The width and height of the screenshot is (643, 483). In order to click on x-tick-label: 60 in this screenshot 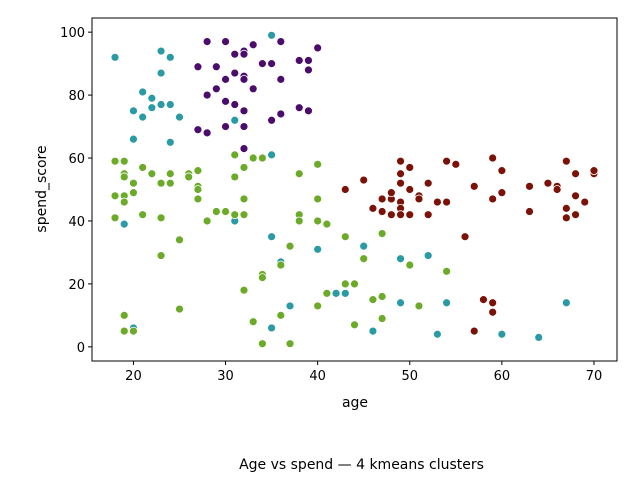, I will do `click(502, 376)`.